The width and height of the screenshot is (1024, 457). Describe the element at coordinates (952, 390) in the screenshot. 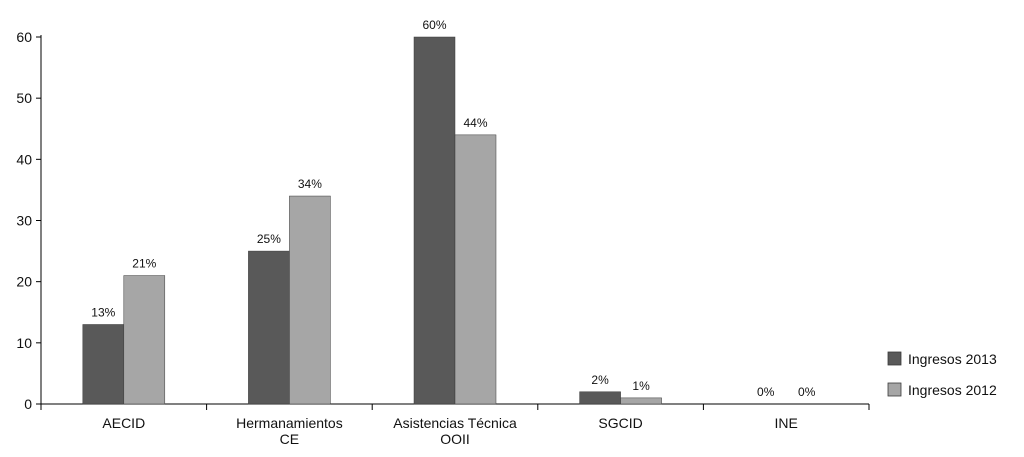

I see `legend-label: Ingresos 2012` at that location.